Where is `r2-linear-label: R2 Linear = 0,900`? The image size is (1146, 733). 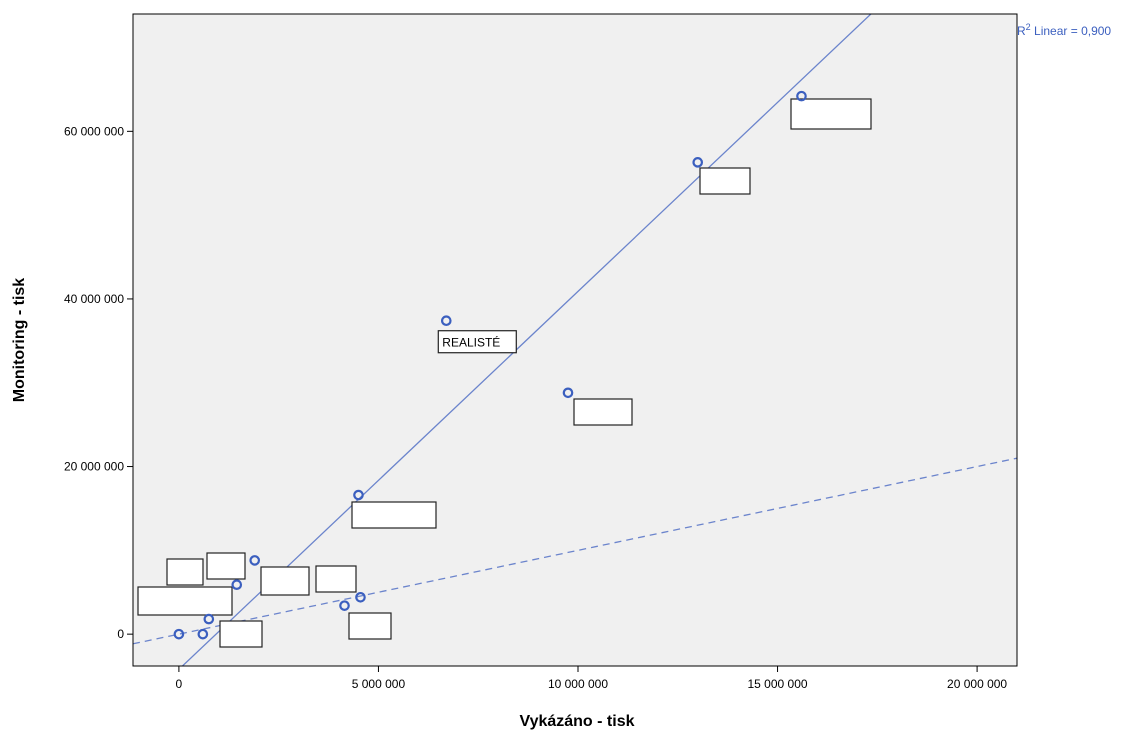 r2-linear-label: R2 Linear = 0,900 is located at coordinates (1064, 30).